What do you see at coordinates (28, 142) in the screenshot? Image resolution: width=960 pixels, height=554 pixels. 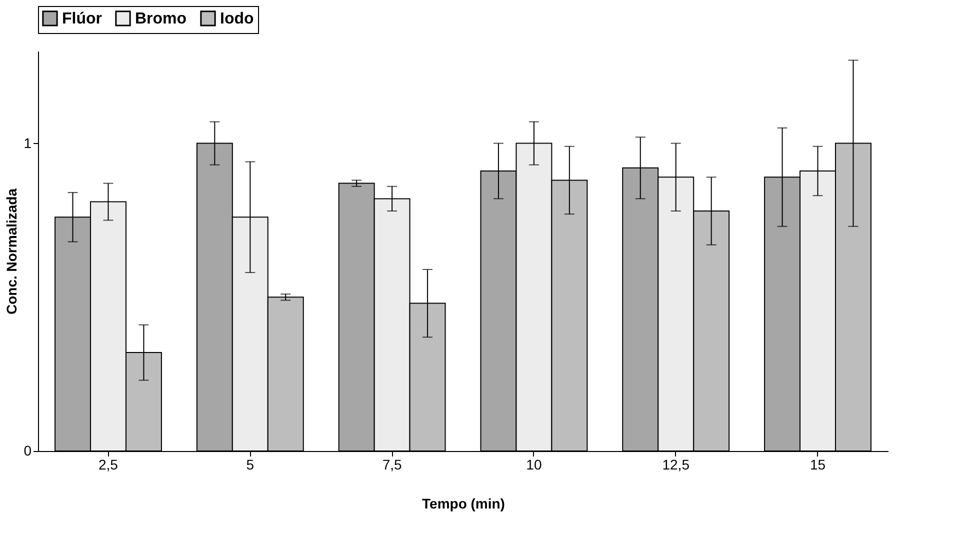 I see `y-tick-label: 1` at bounding box center [28, 142].